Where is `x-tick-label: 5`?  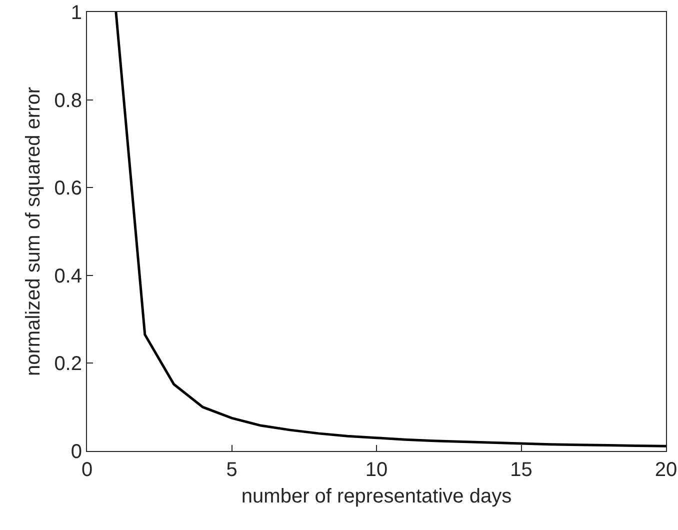
x-tick-label: 5 is located at coordinates (232, 470).